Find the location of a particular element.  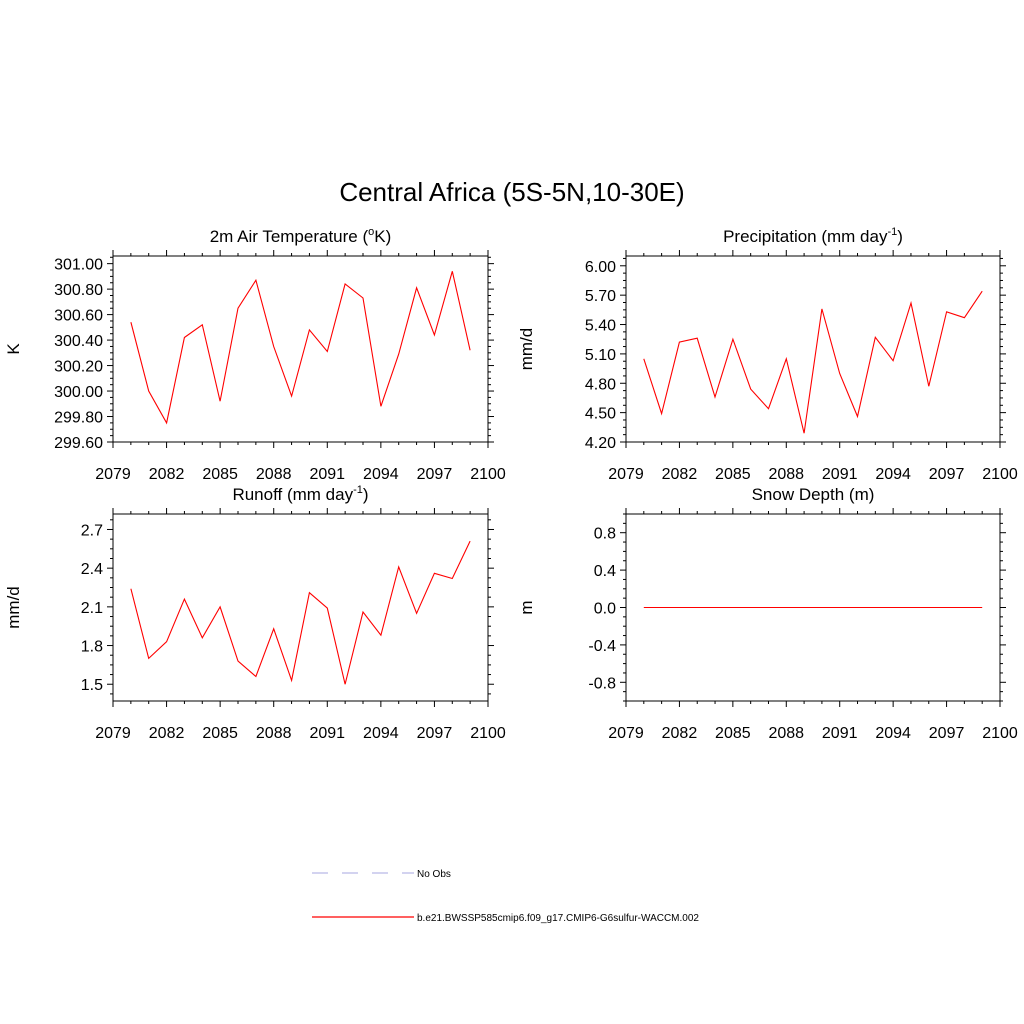

y-tick-label: 300.60 is located at coordinates (78, 316).